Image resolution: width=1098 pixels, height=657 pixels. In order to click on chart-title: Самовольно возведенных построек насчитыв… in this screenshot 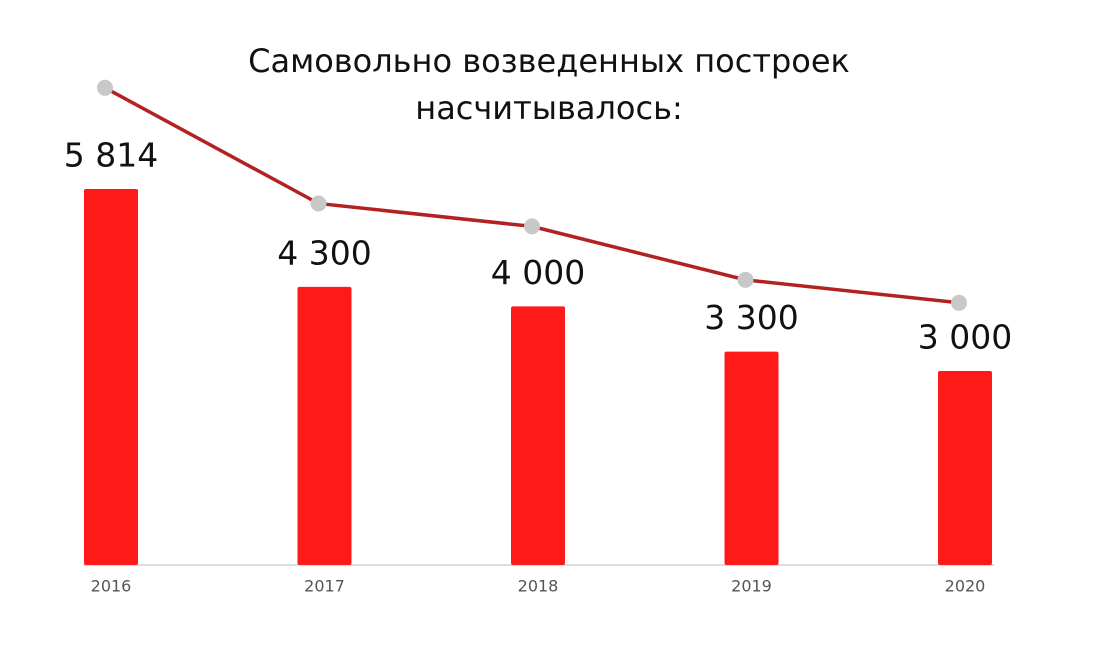, I will do `click(549, 84)`.